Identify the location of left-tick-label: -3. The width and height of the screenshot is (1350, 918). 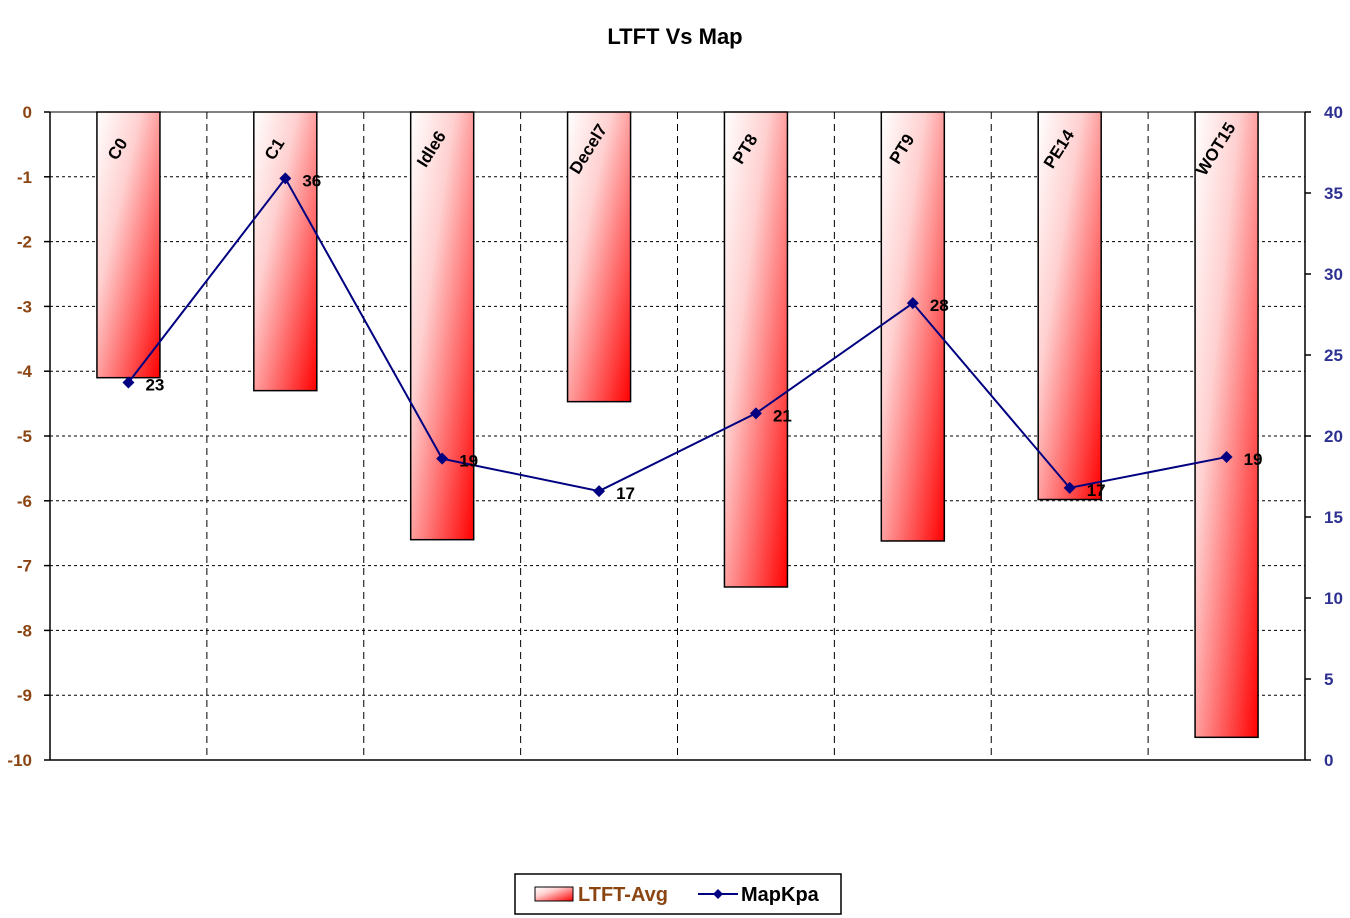
(24, 306).